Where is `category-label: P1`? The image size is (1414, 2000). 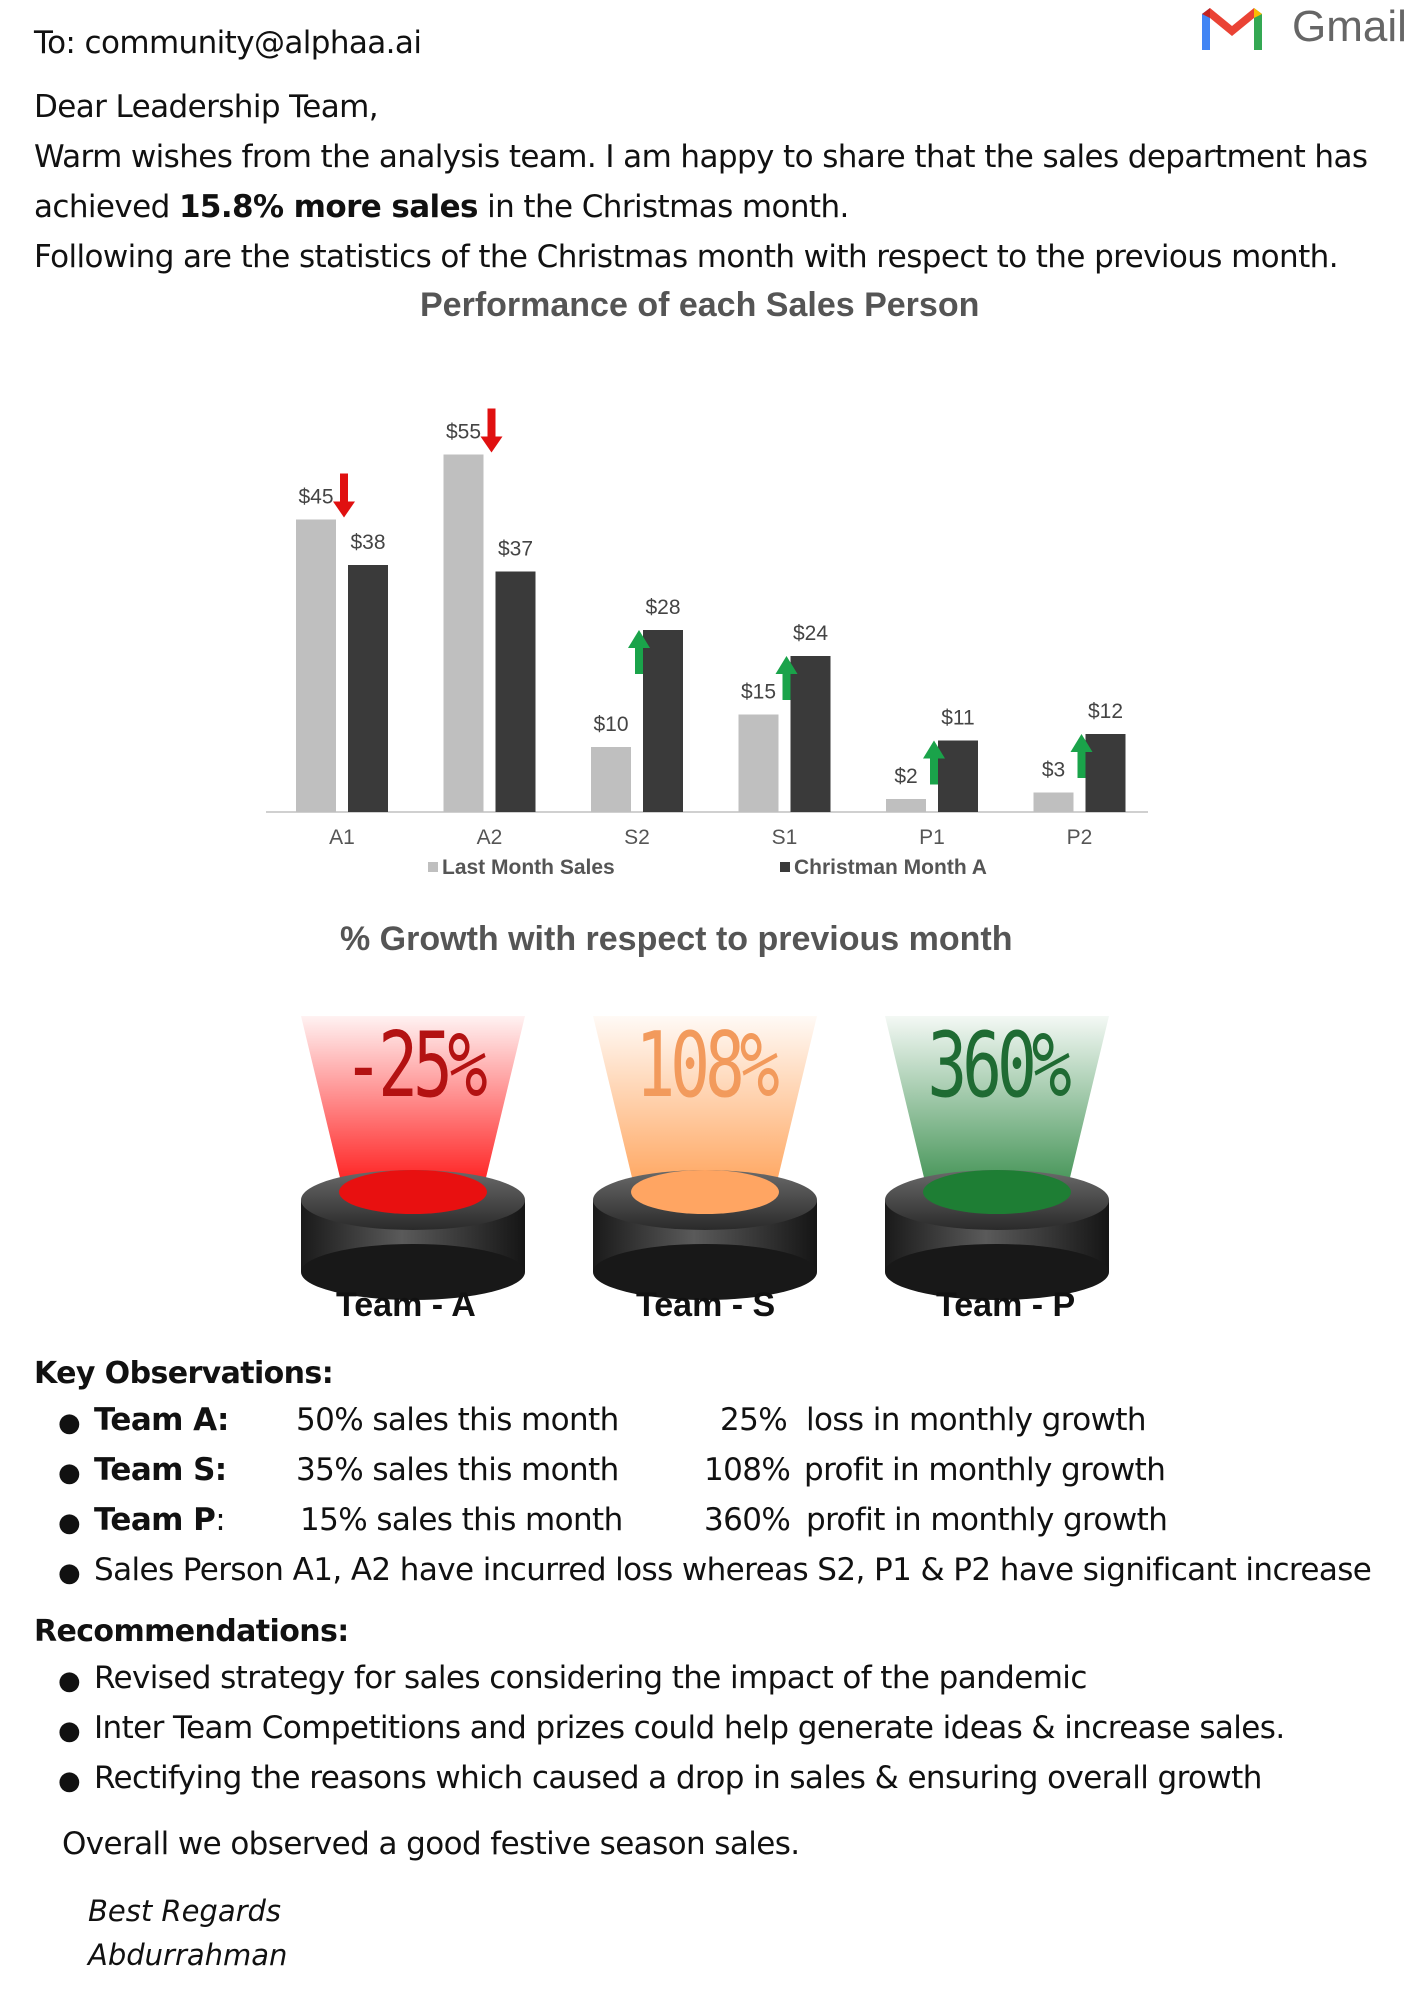 category-label: P1 is located at coordinates (932, 837).